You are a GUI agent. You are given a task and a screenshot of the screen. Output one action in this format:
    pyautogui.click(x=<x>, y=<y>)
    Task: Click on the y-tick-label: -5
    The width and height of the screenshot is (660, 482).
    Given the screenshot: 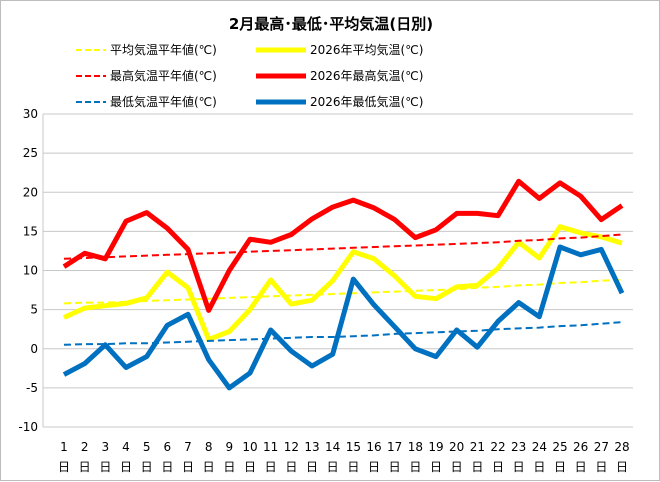 What is the action you would take?
    pyautogui.click(x=32, y=388)
    